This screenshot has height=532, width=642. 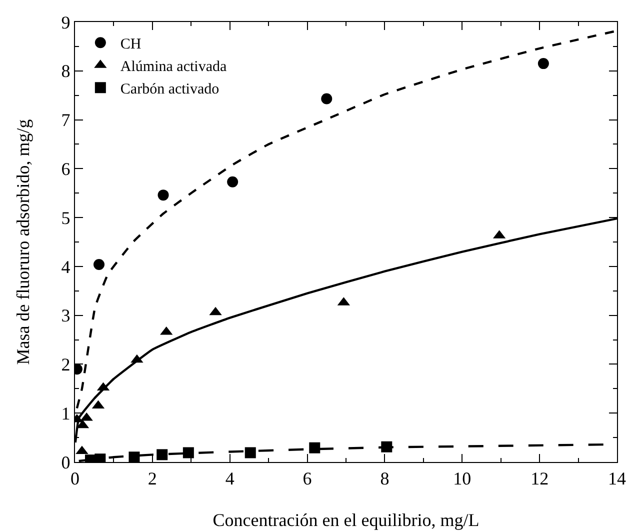 I want to click on y-tick-label: 3, so click(x=65, y=316).